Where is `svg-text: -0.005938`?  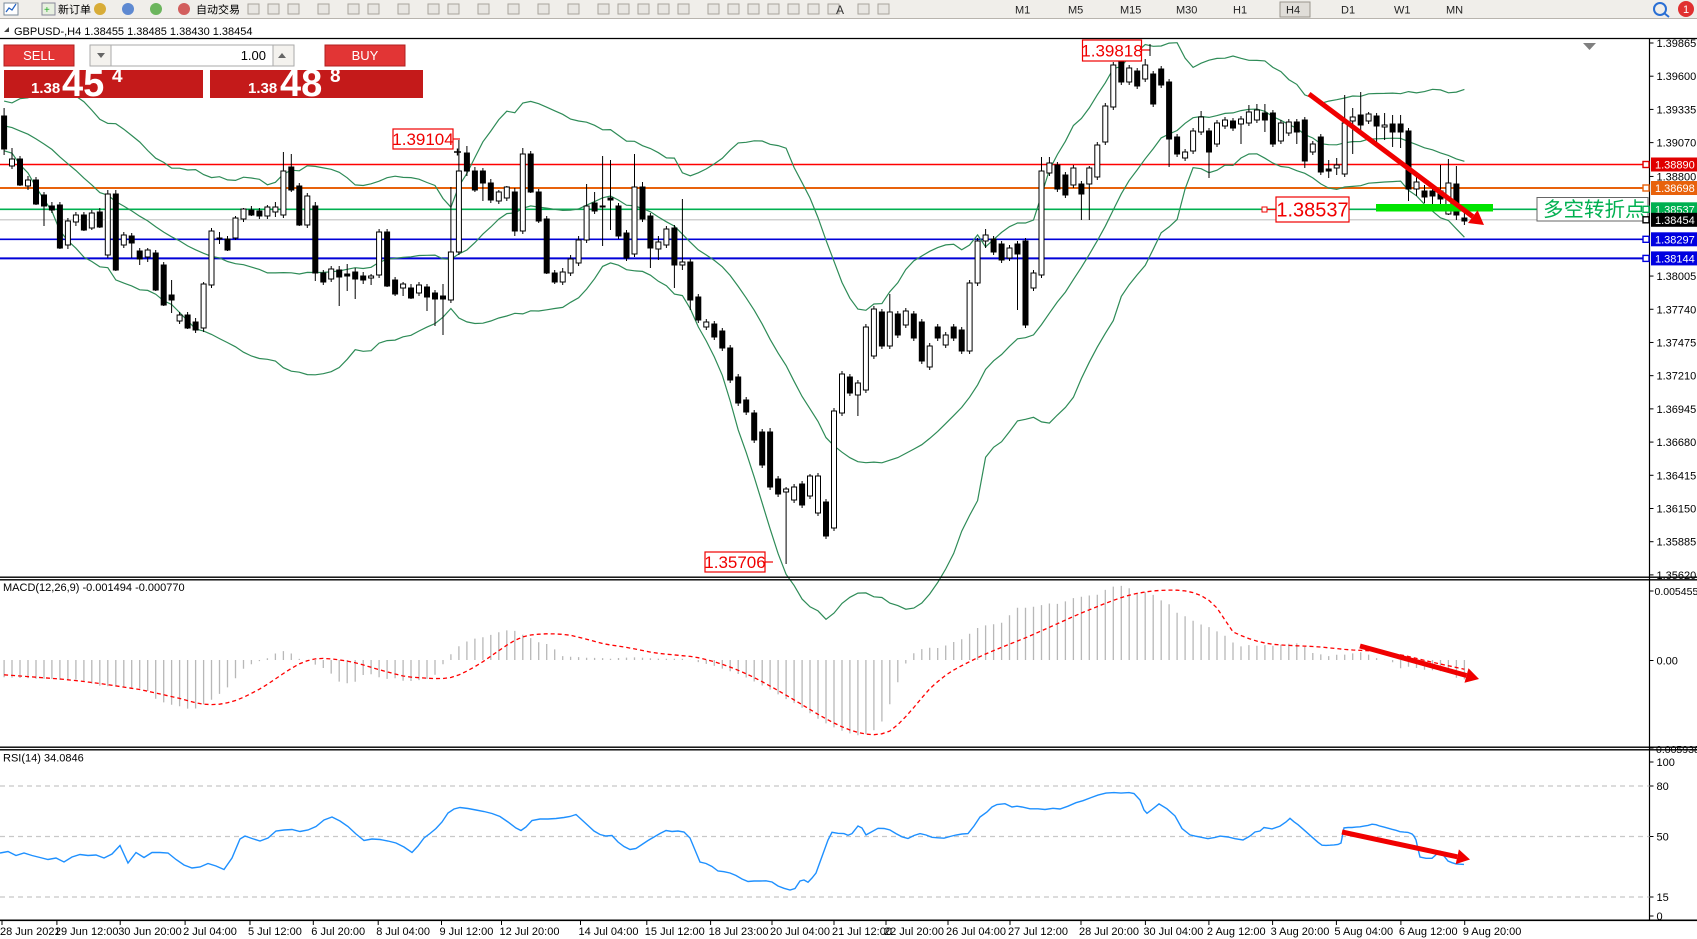 svg-text: -0.005938 is located at coordinates (1675, 750).